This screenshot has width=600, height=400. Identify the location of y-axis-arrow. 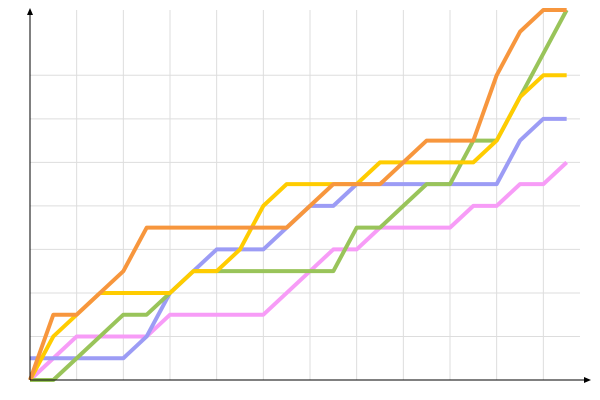
(30, 11).